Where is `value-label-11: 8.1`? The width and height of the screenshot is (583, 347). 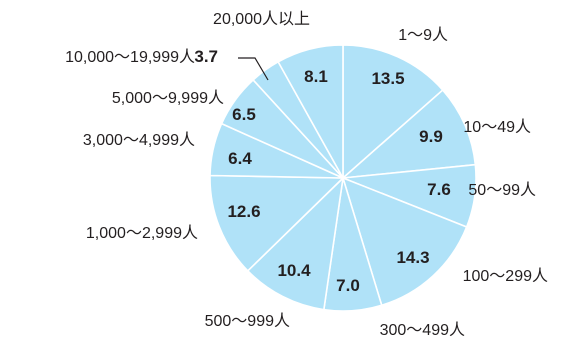 value-label-11: 8.1 is located at coordinates (316, 76).